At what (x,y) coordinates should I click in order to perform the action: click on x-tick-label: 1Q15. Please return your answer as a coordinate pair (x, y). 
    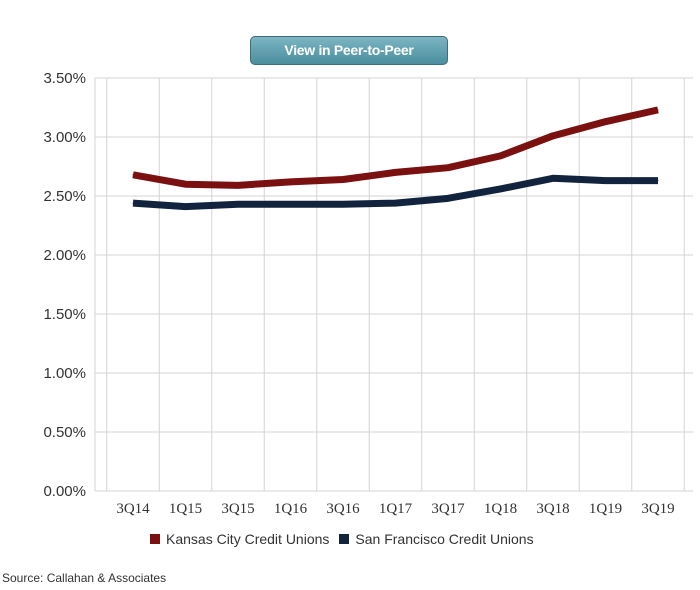
    Looking at the image, I should click on (185, 509).